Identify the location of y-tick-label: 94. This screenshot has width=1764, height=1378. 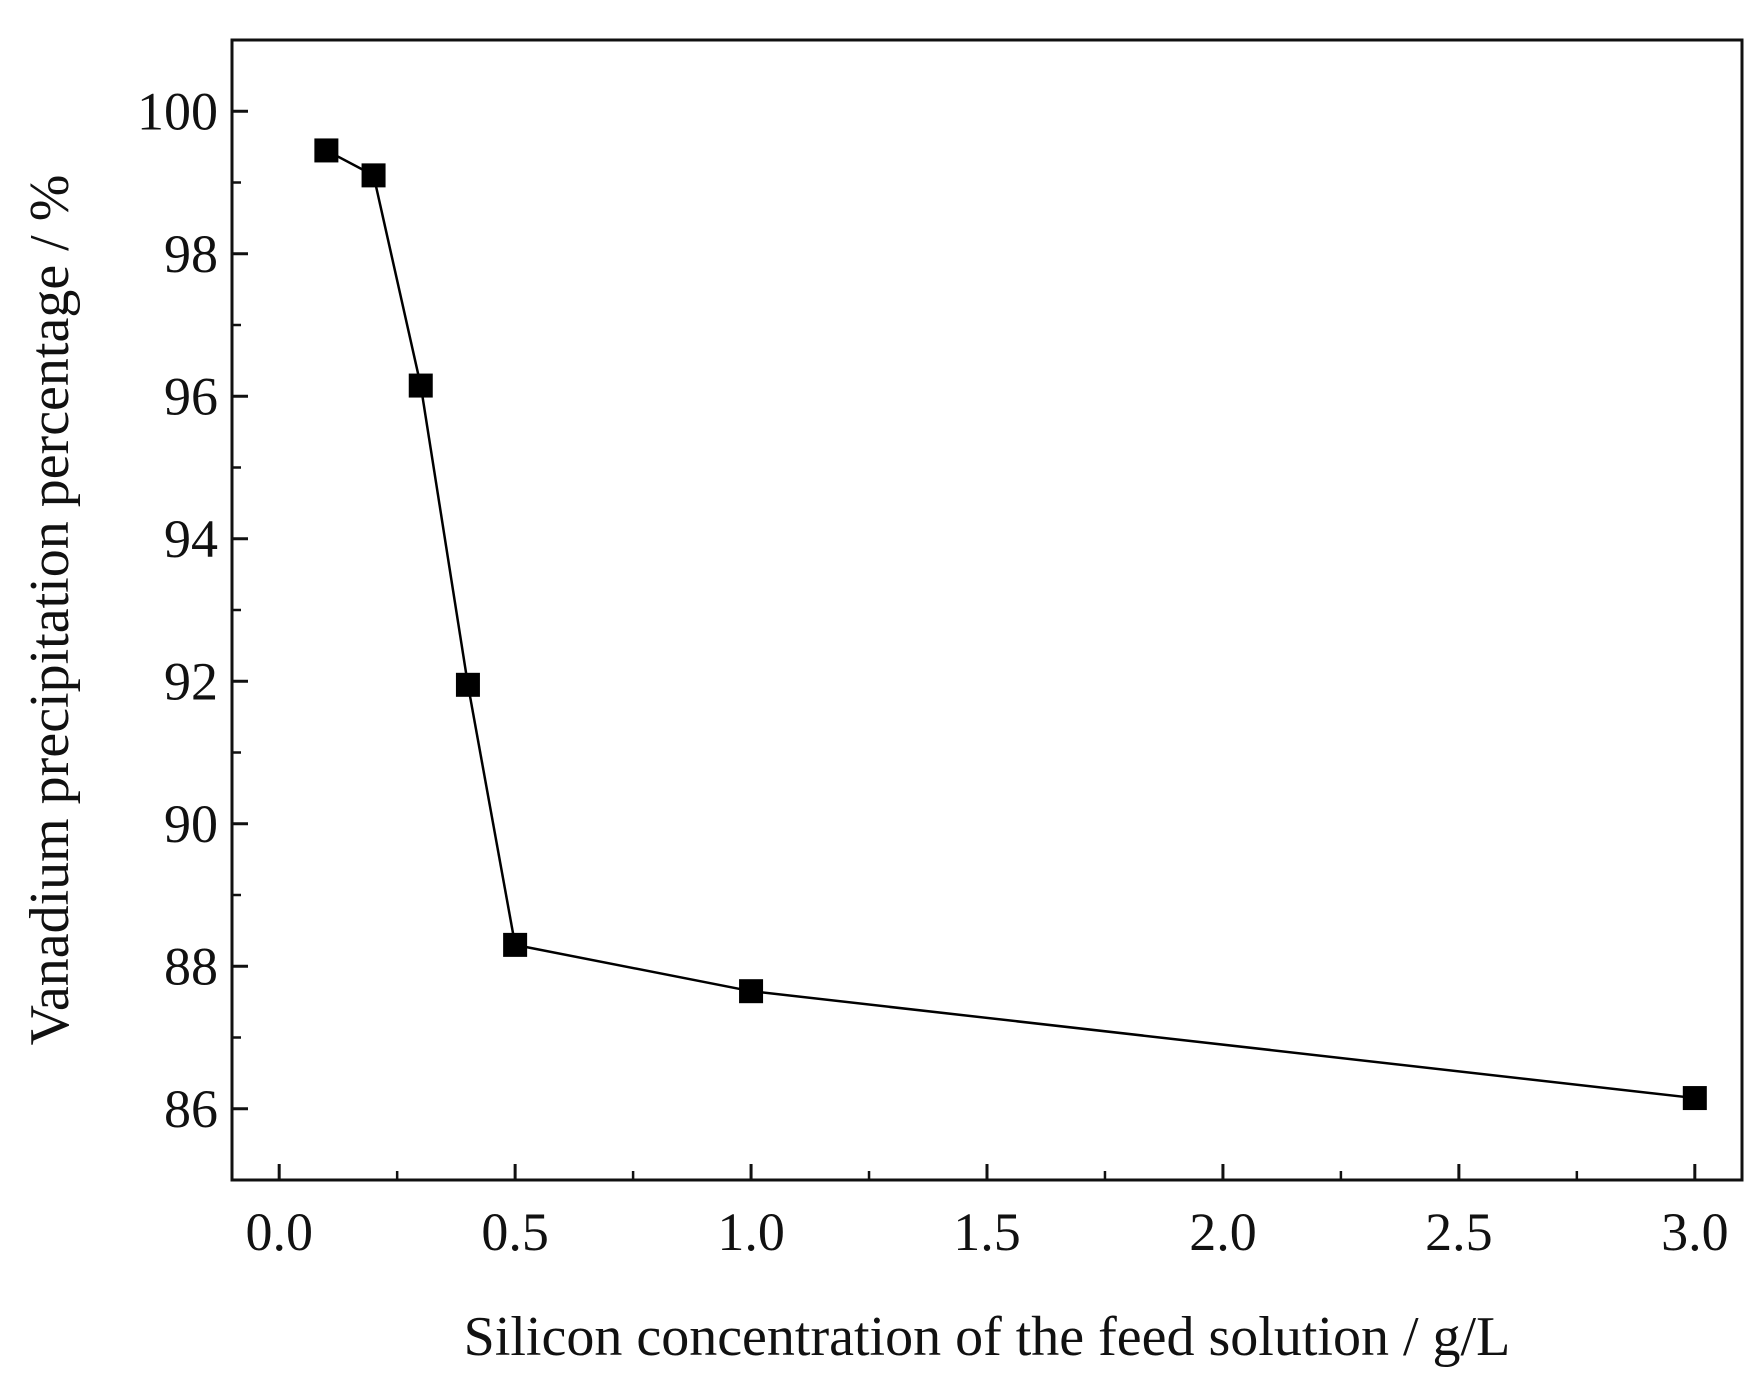
(191, 539).